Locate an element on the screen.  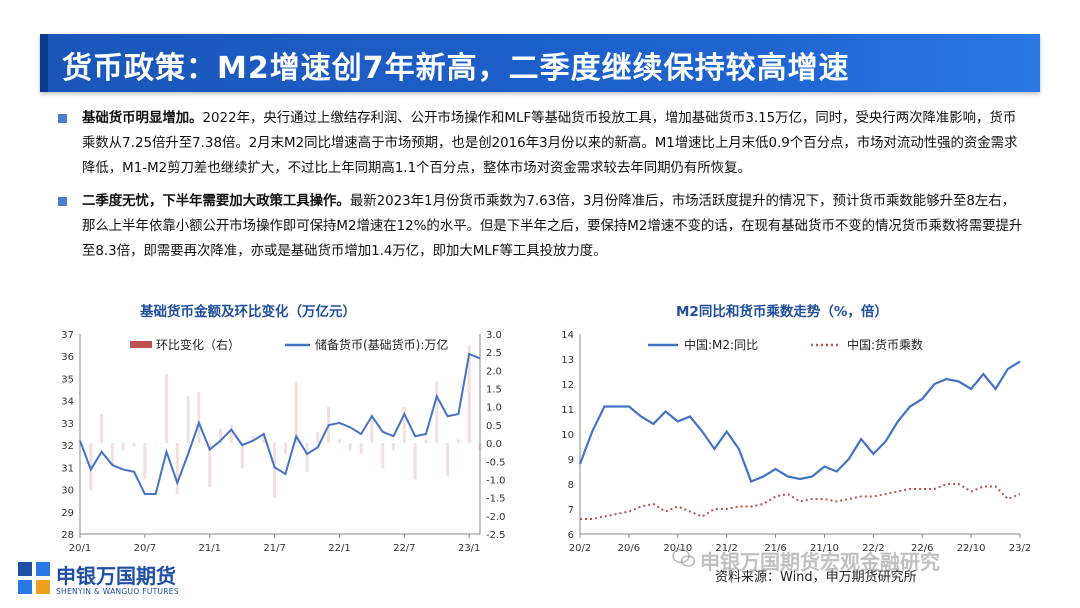
logo-text-en: SHENYIN & WANGUO FUTURES is located at coordinates (117, 591).